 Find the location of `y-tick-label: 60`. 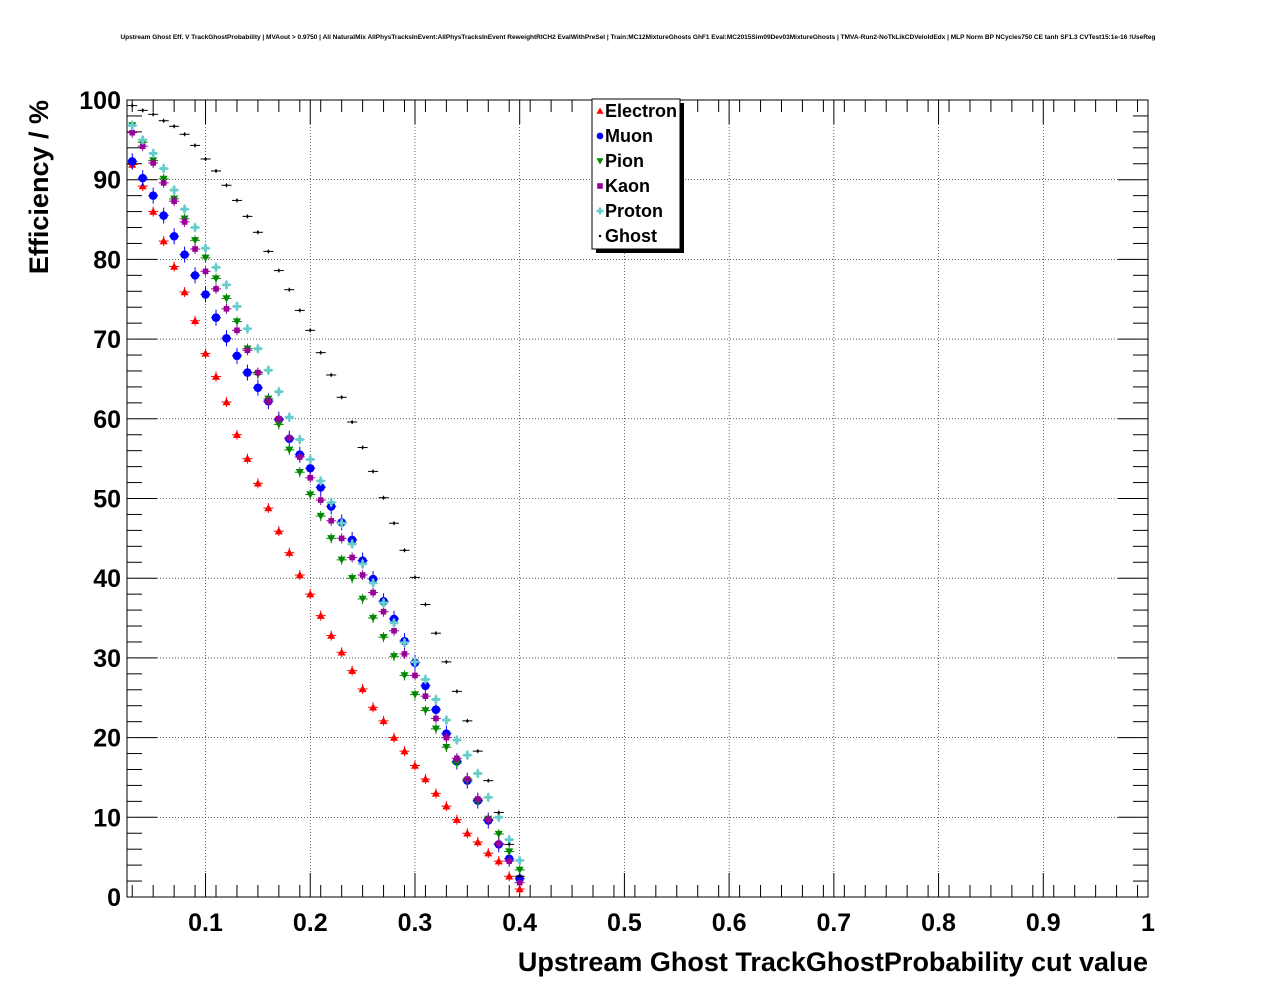

y-tick-label: 60 is located at coordinates (107, 420).